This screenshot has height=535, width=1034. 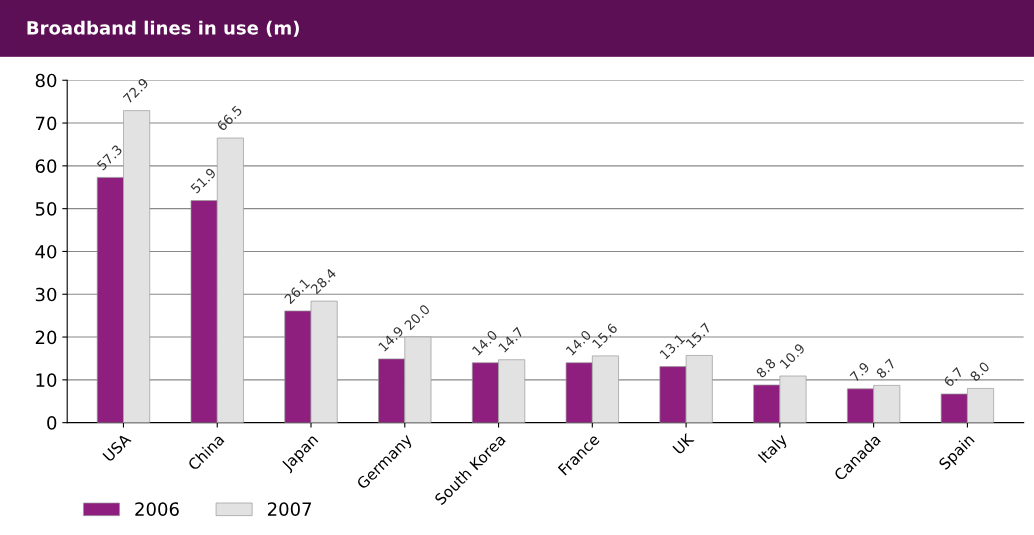 I want to click on y-tick-label: 30, so click(x=46, y=294).